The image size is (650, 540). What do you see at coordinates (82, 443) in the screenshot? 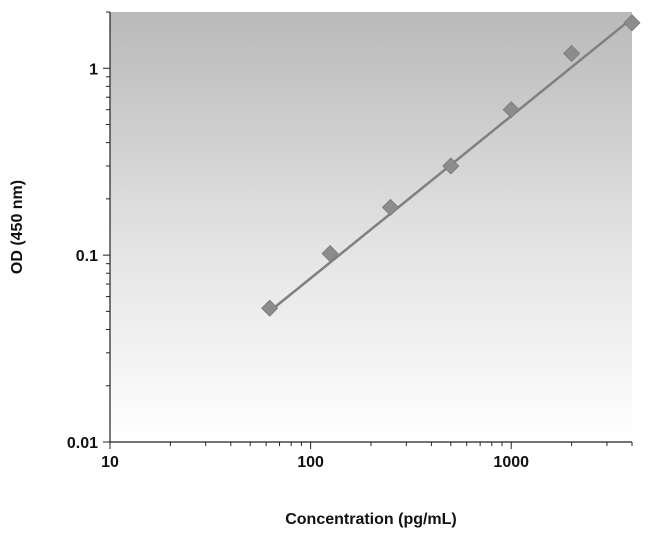
I see `y-tick-label: 0.01` at bounding box center [82, 443].